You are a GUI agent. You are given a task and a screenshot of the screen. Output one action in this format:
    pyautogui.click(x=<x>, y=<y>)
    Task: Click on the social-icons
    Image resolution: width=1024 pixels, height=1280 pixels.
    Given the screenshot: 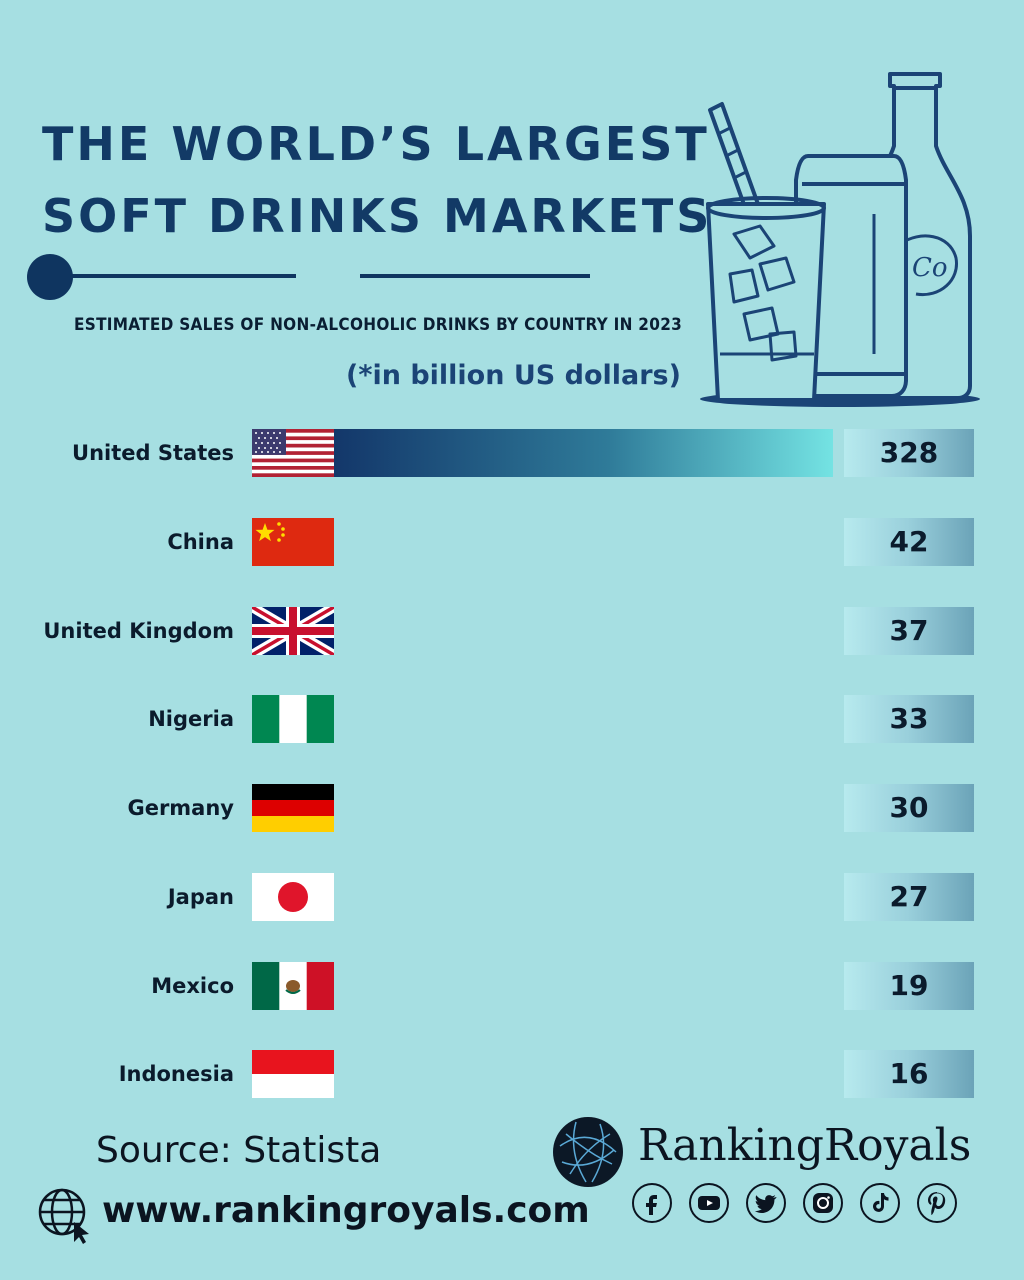 What is the action you would take?
    pyautogui.click(x=800, y=1206)
    